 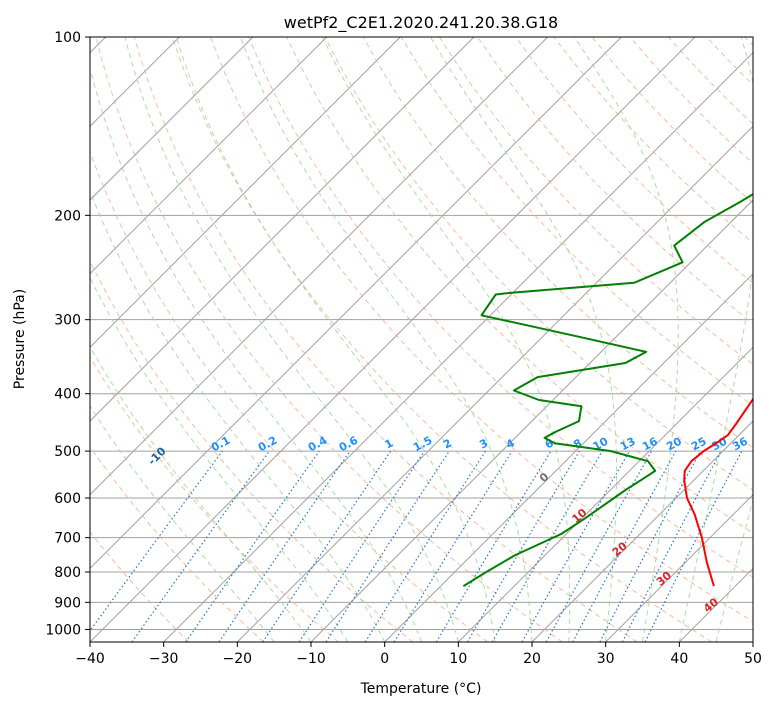 I want to click on x-tick-label: 20, so click(x=532, y=659).